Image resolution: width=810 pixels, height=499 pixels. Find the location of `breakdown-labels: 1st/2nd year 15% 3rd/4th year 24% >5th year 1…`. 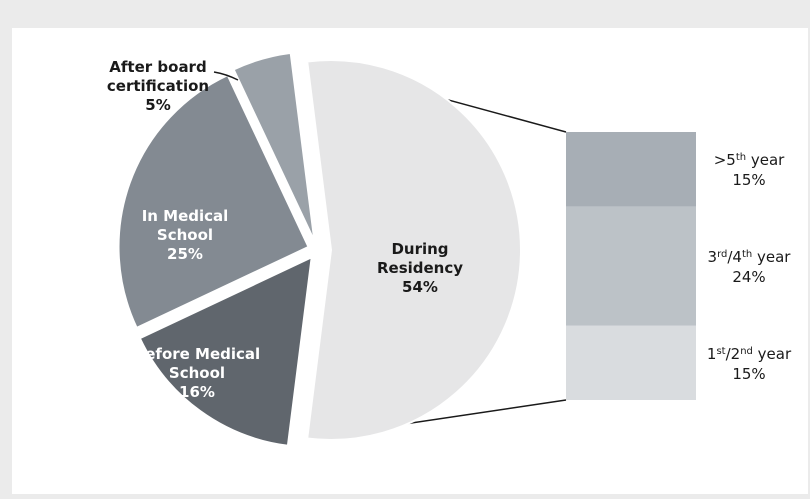

breakdown-labels: 1st/2nd year 15% 3rd/4th year 24% >5th year 1… is located at coordinates (749, 267).